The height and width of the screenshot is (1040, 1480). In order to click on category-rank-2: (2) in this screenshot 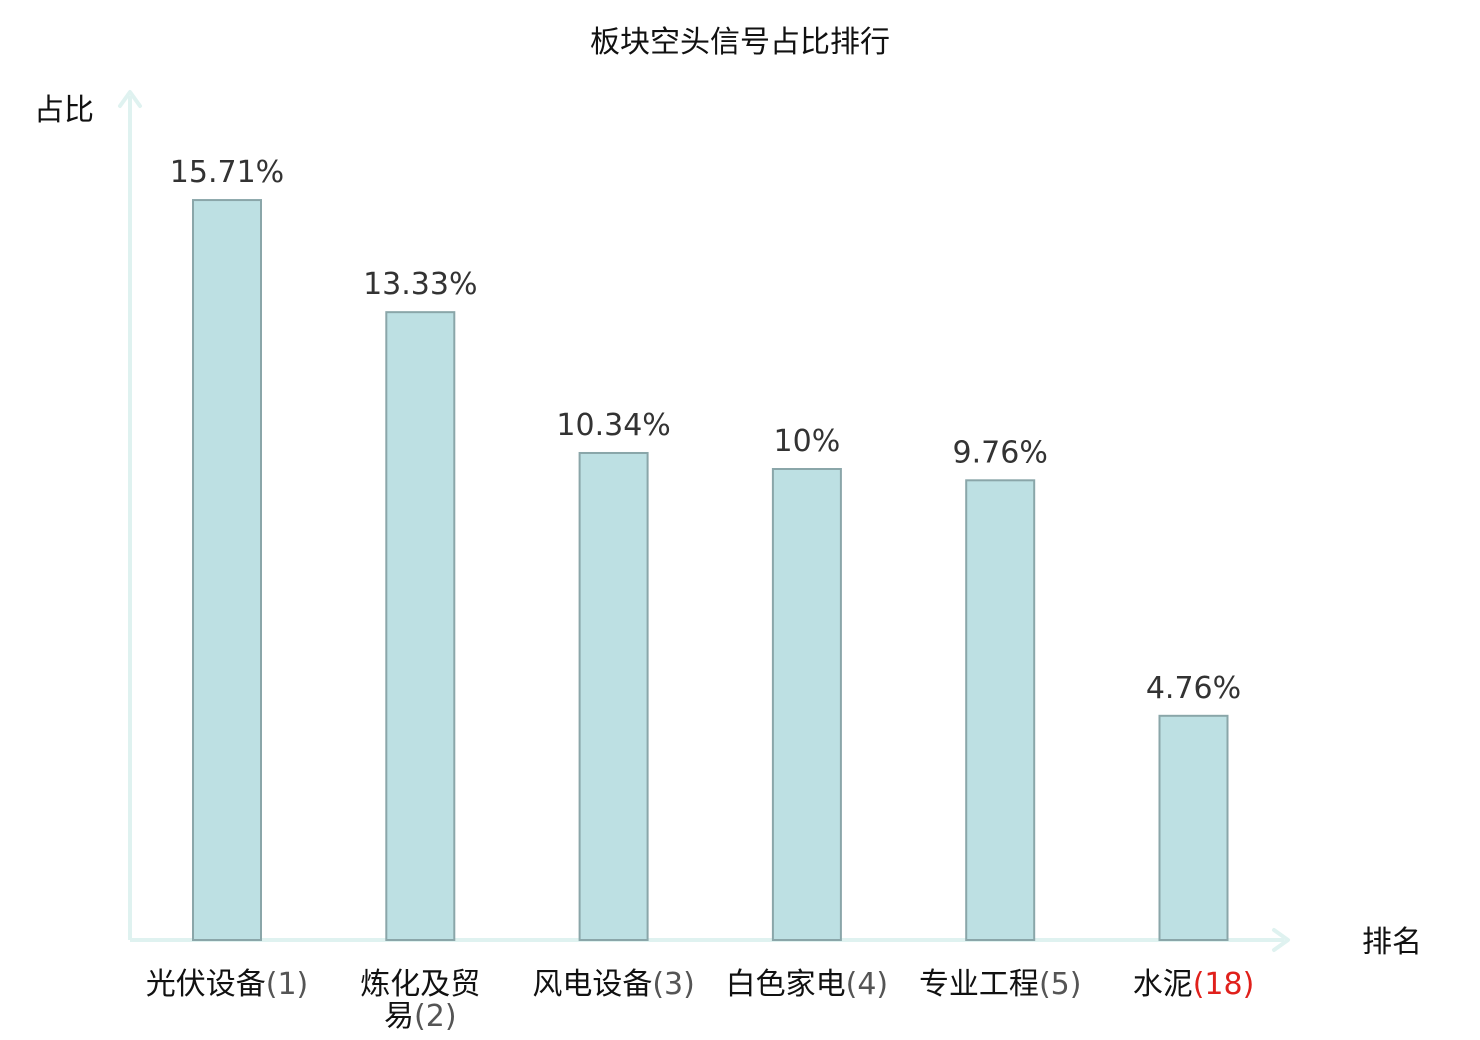, I will do `click(435, 1016)`.